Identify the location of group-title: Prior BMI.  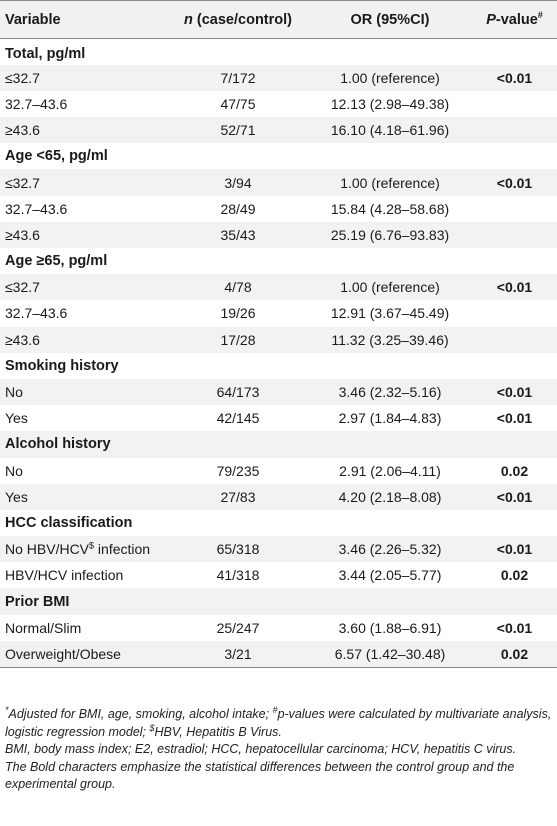
(278, 601).